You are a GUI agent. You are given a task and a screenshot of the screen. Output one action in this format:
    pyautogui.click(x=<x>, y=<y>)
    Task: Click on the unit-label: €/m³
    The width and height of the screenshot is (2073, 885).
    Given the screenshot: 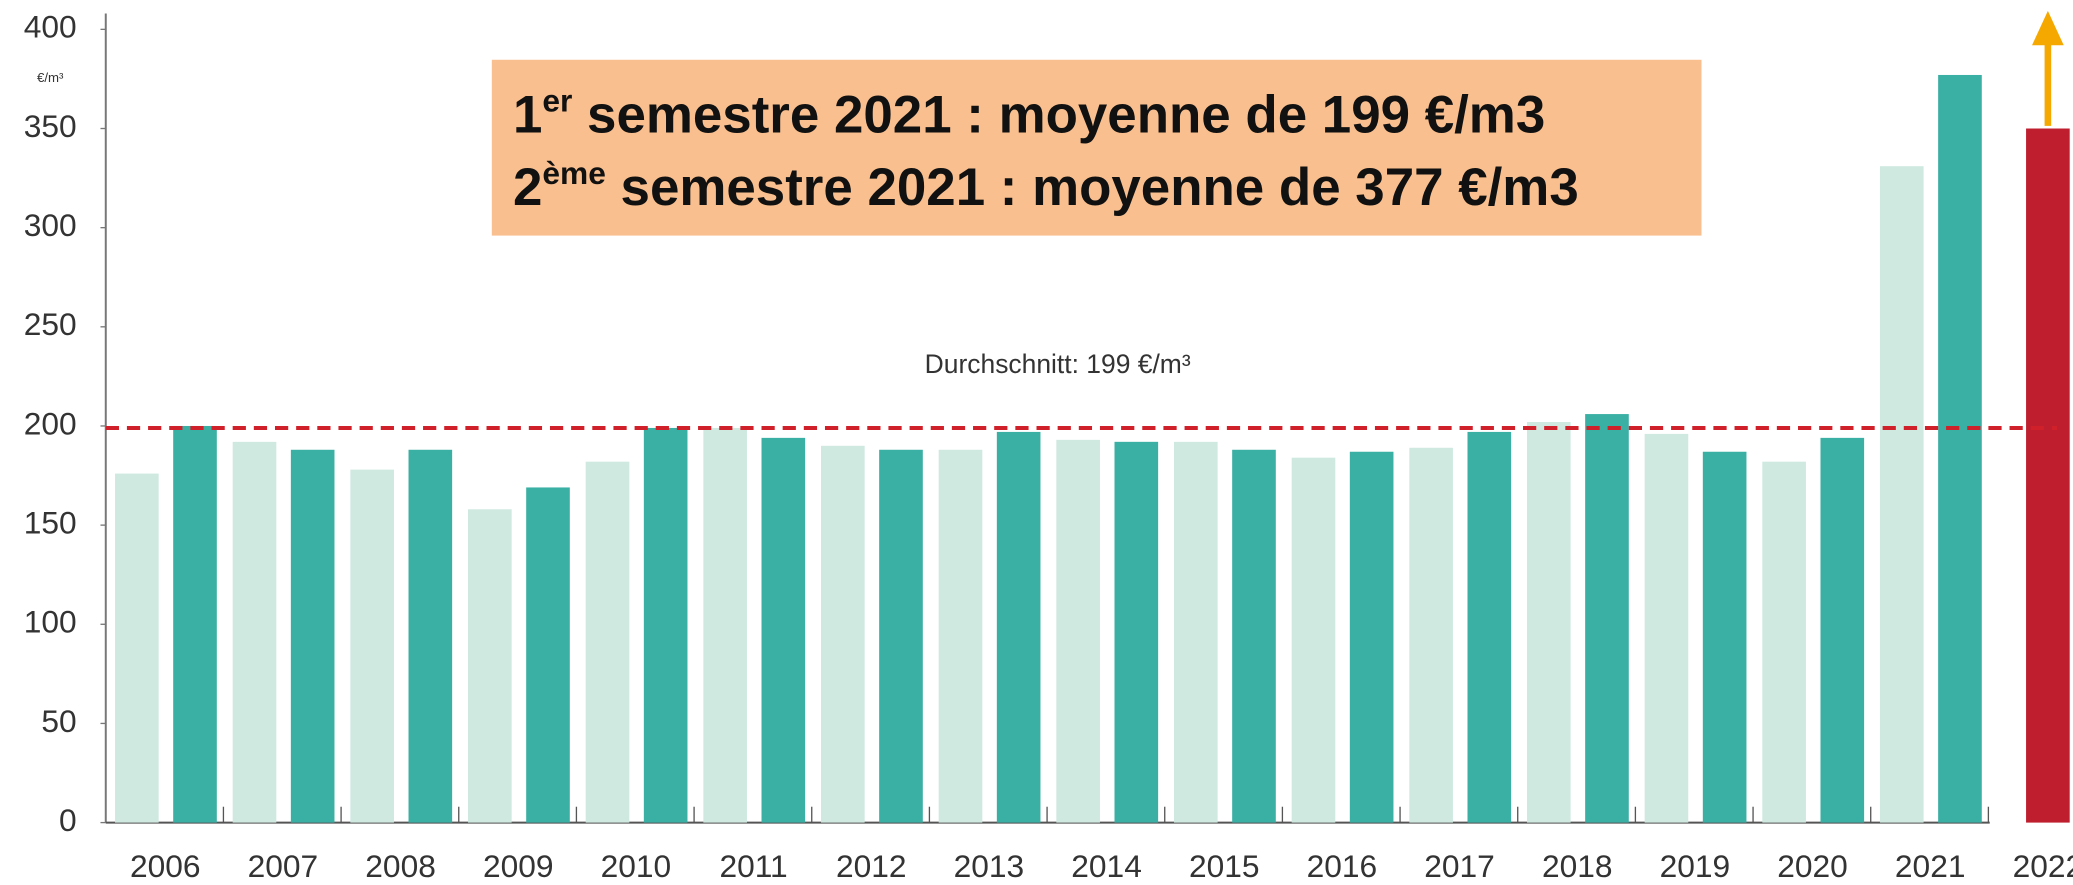 What is the action you would take?
    pyautogui.click(x=50, y=77)
    